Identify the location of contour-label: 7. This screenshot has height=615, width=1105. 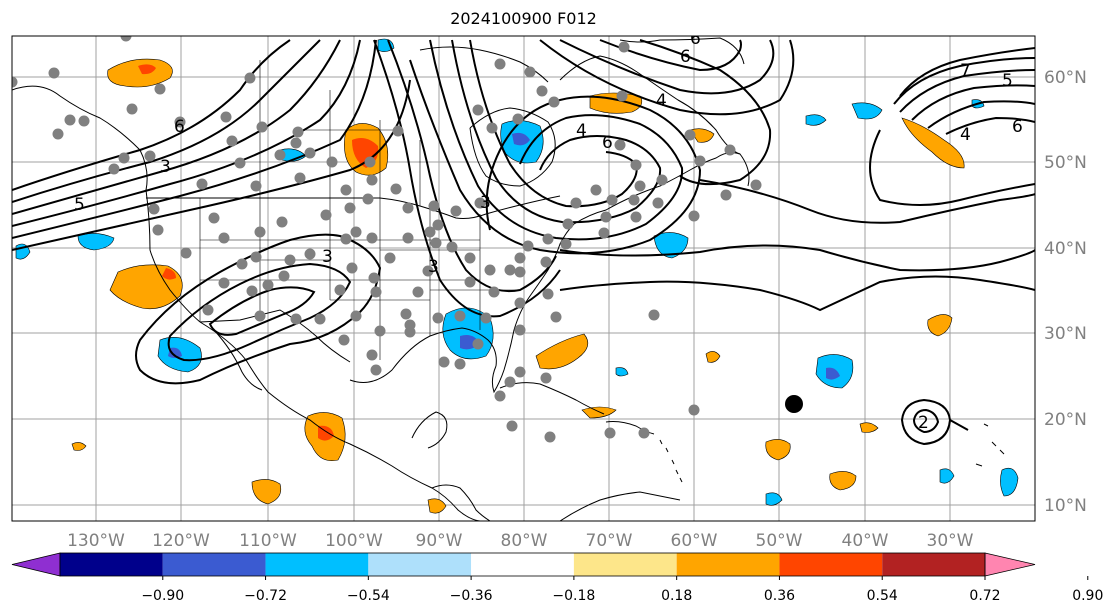
(965, 71).